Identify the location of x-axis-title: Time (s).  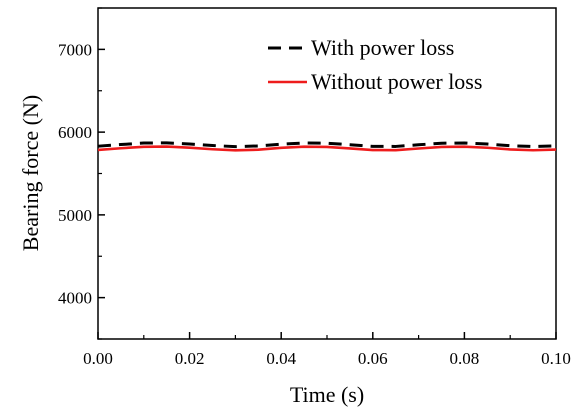
(327, 394).